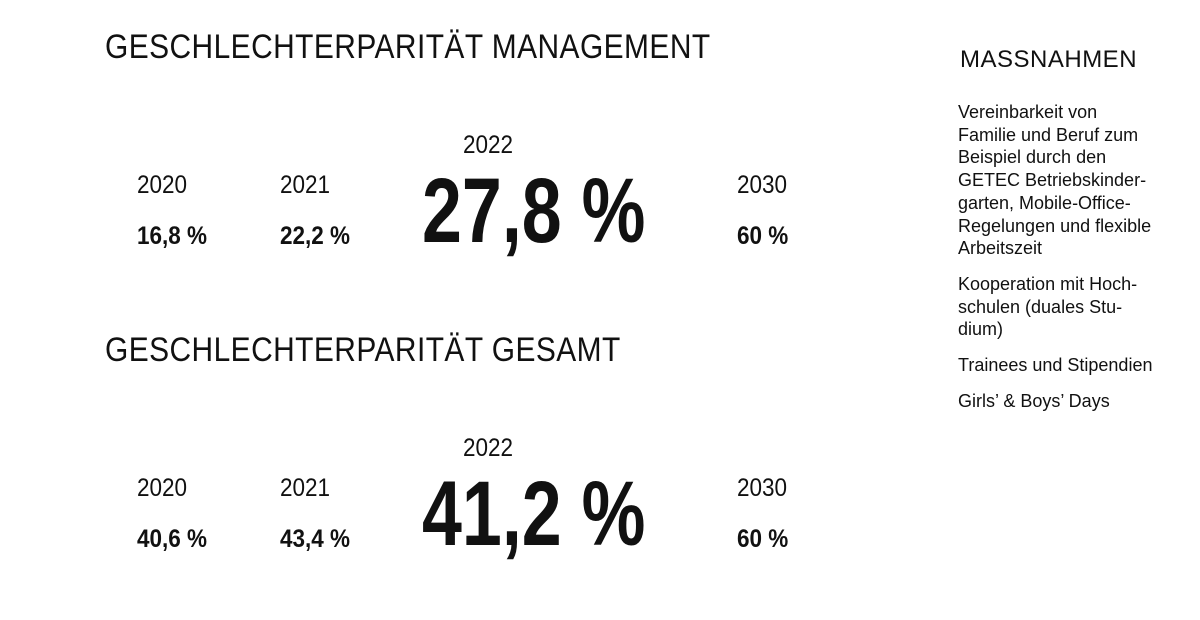 The image size is (1200, 620). Describe the element at coordinates (172, 539) in the screenshot. I see `value-label: 40,6 %` at that location.